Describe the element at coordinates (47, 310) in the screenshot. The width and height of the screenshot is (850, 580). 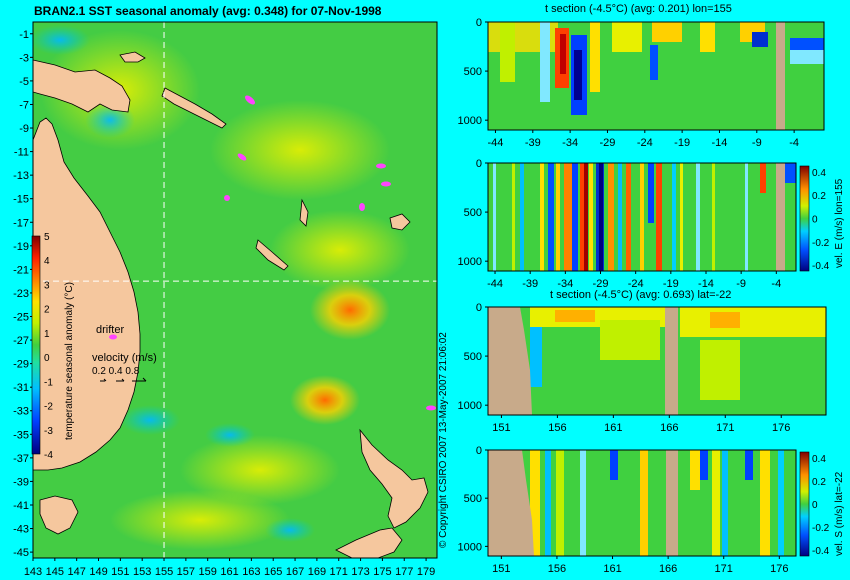
I see `map-colorbar-tick-label: 2` at that location.